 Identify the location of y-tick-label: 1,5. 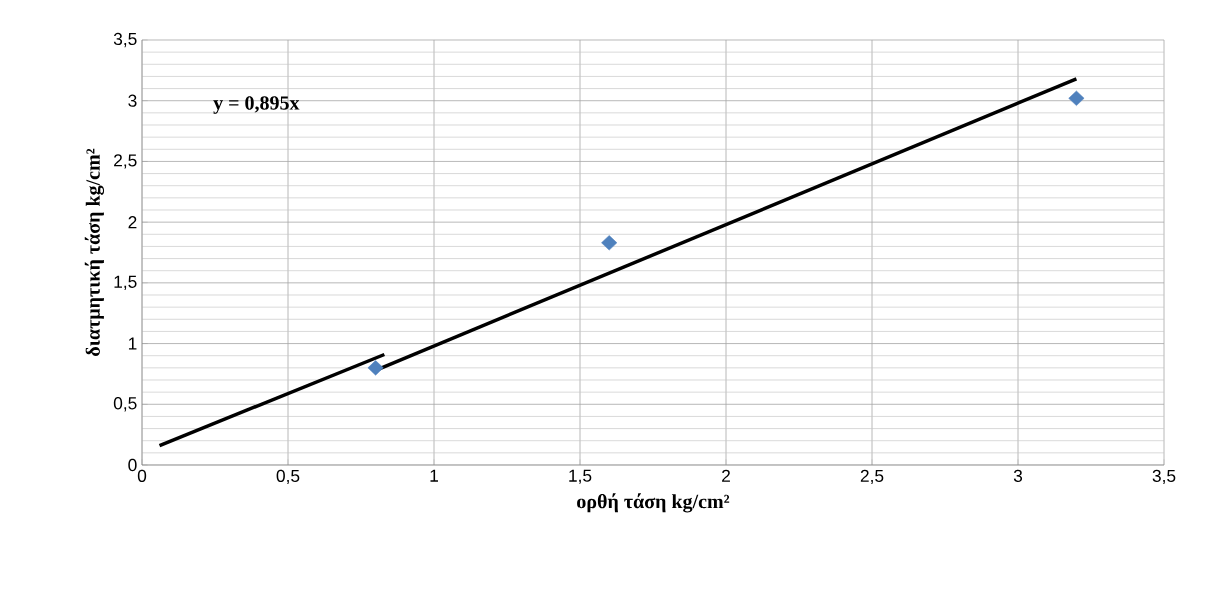
(125, 282).